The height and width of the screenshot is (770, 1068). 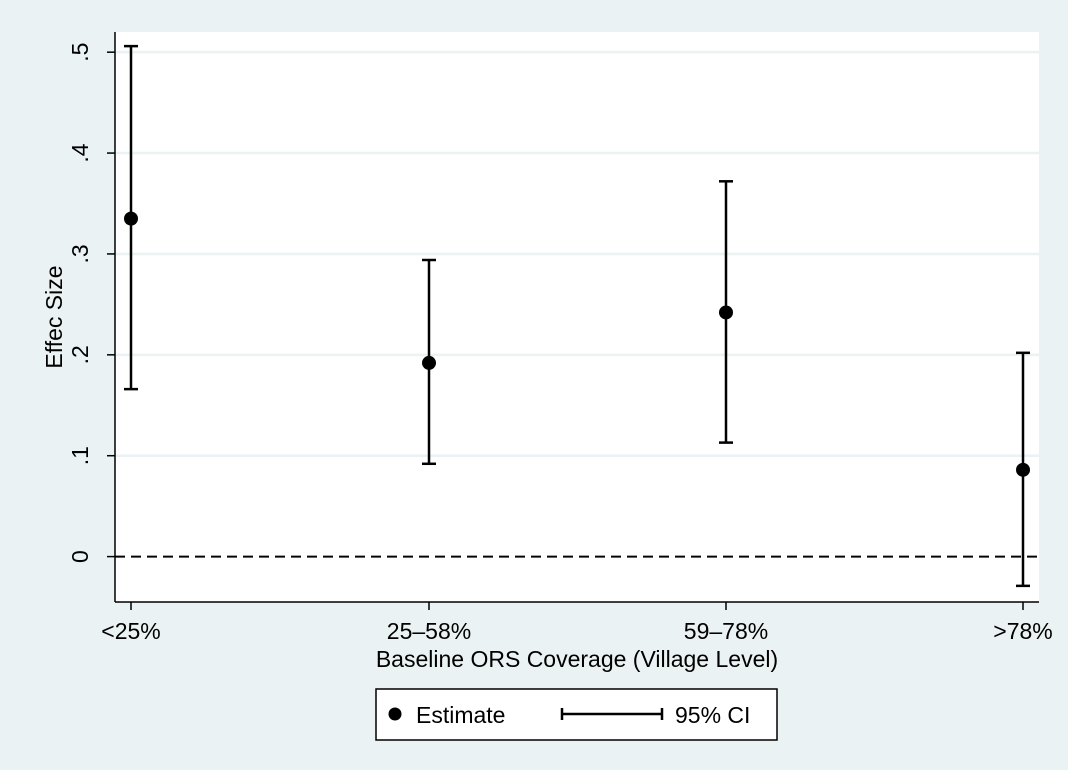 I want to click on legend-estimate-label: Estimate, so click(x=460, y=715).